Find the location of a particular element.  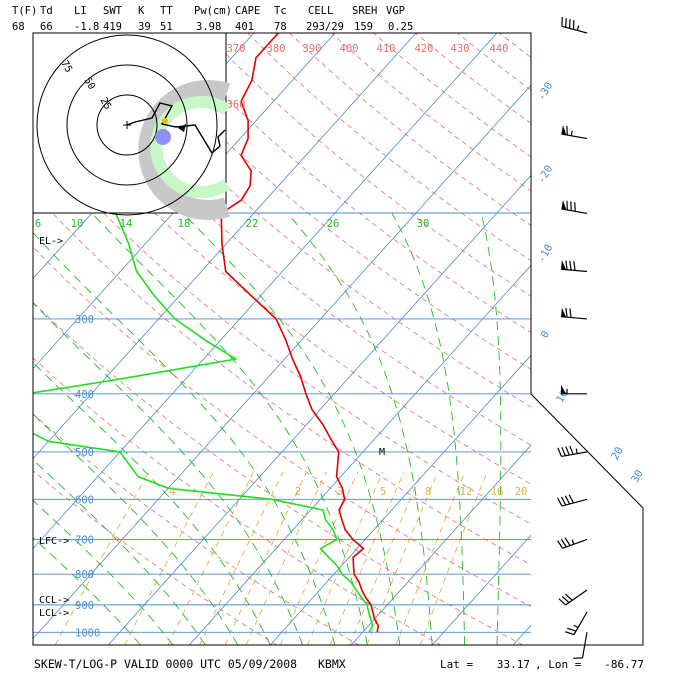

theta-label: 370 is located at coordinates (236, 49).